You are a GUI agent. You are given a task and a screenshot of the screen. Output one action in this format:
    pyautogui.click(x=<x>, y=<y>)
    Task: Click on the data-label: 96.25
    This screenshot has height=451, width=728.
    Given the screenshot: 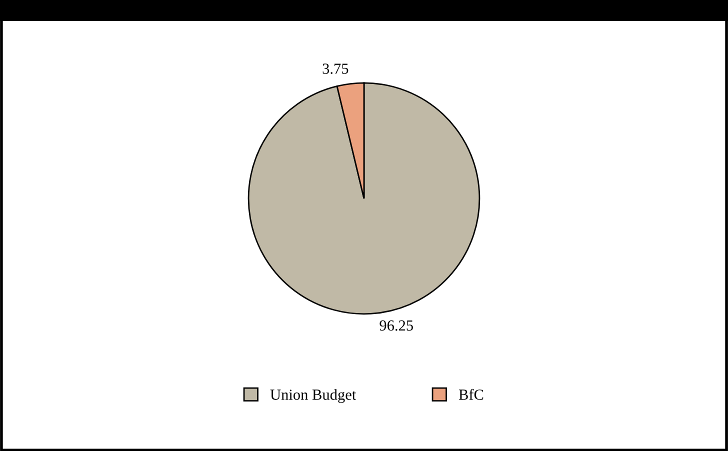 What is the action you would take?
    pyautogui.click(x=396, y=325)
    